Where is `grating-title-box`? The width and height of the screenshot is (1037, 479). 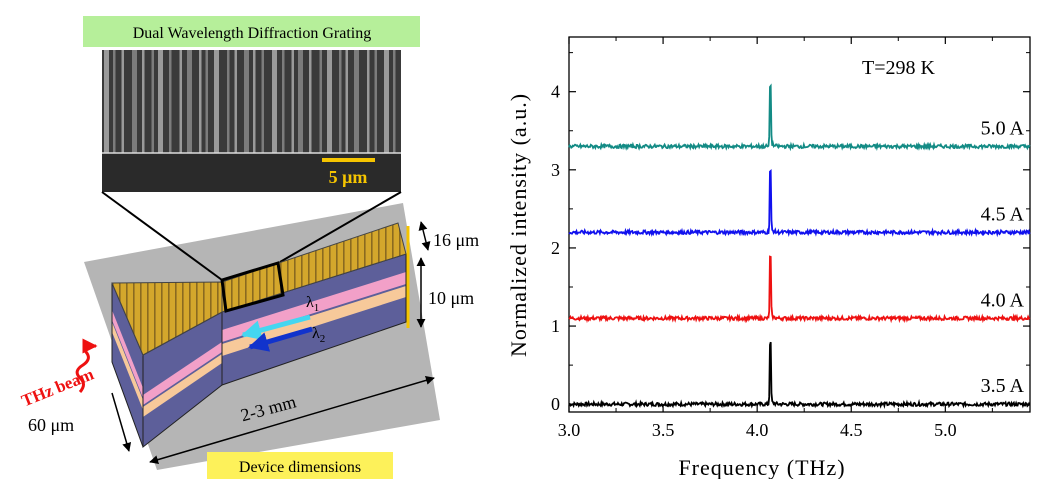
grating-title-box is located at coordinates (251, 31).